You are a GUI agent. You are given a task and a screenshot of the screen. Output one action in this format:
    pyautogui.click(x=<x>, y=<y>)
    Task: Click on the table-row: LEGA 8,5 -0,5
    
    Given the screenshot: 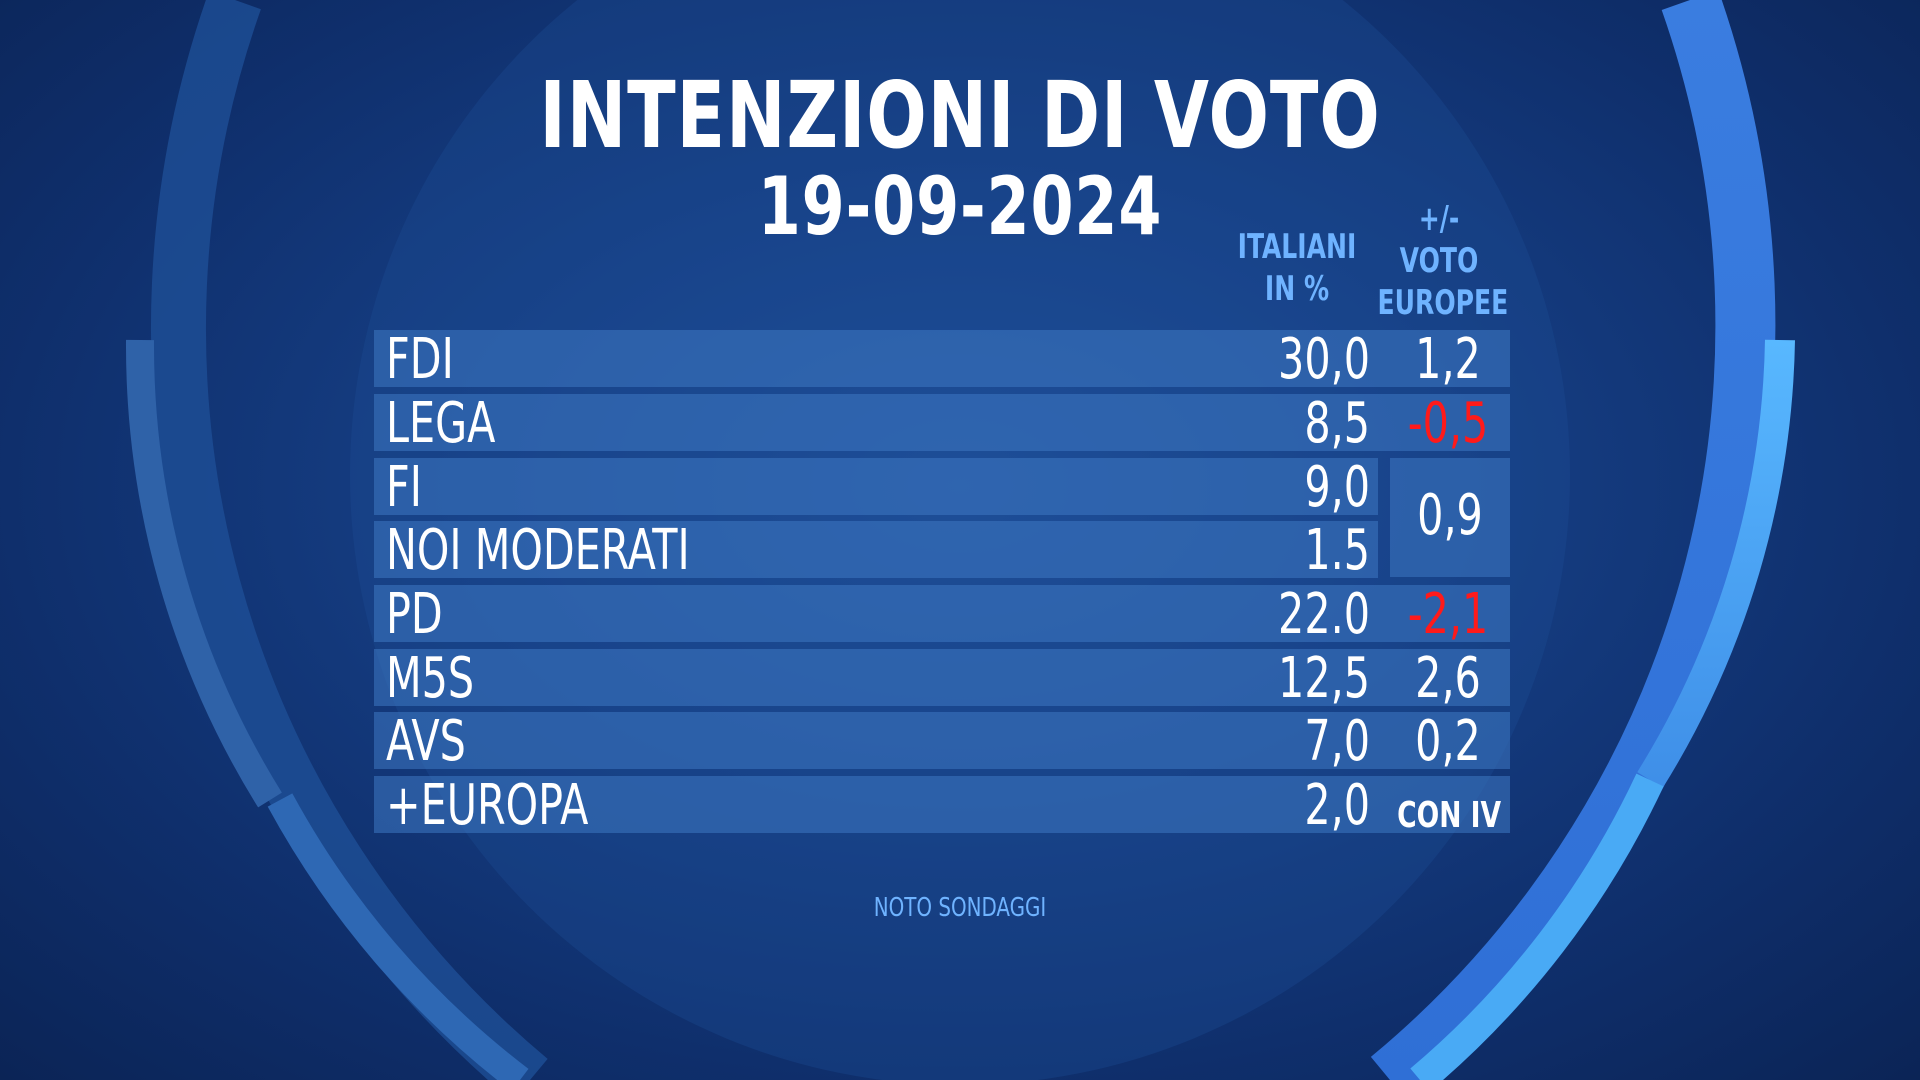 What is the action you would take?
    pyautogui.click(x=942, y=423)
    